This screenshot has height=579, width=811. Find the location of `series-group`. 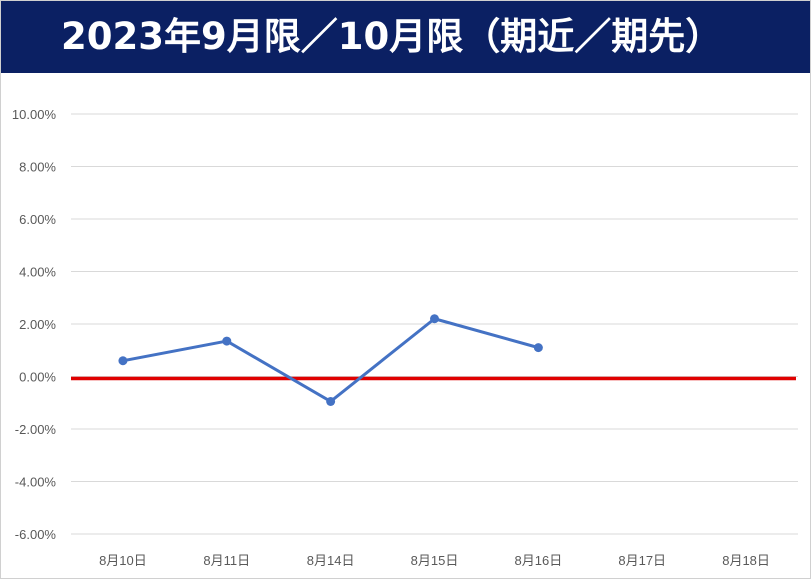

series-group is located at coordinates (330, 360).